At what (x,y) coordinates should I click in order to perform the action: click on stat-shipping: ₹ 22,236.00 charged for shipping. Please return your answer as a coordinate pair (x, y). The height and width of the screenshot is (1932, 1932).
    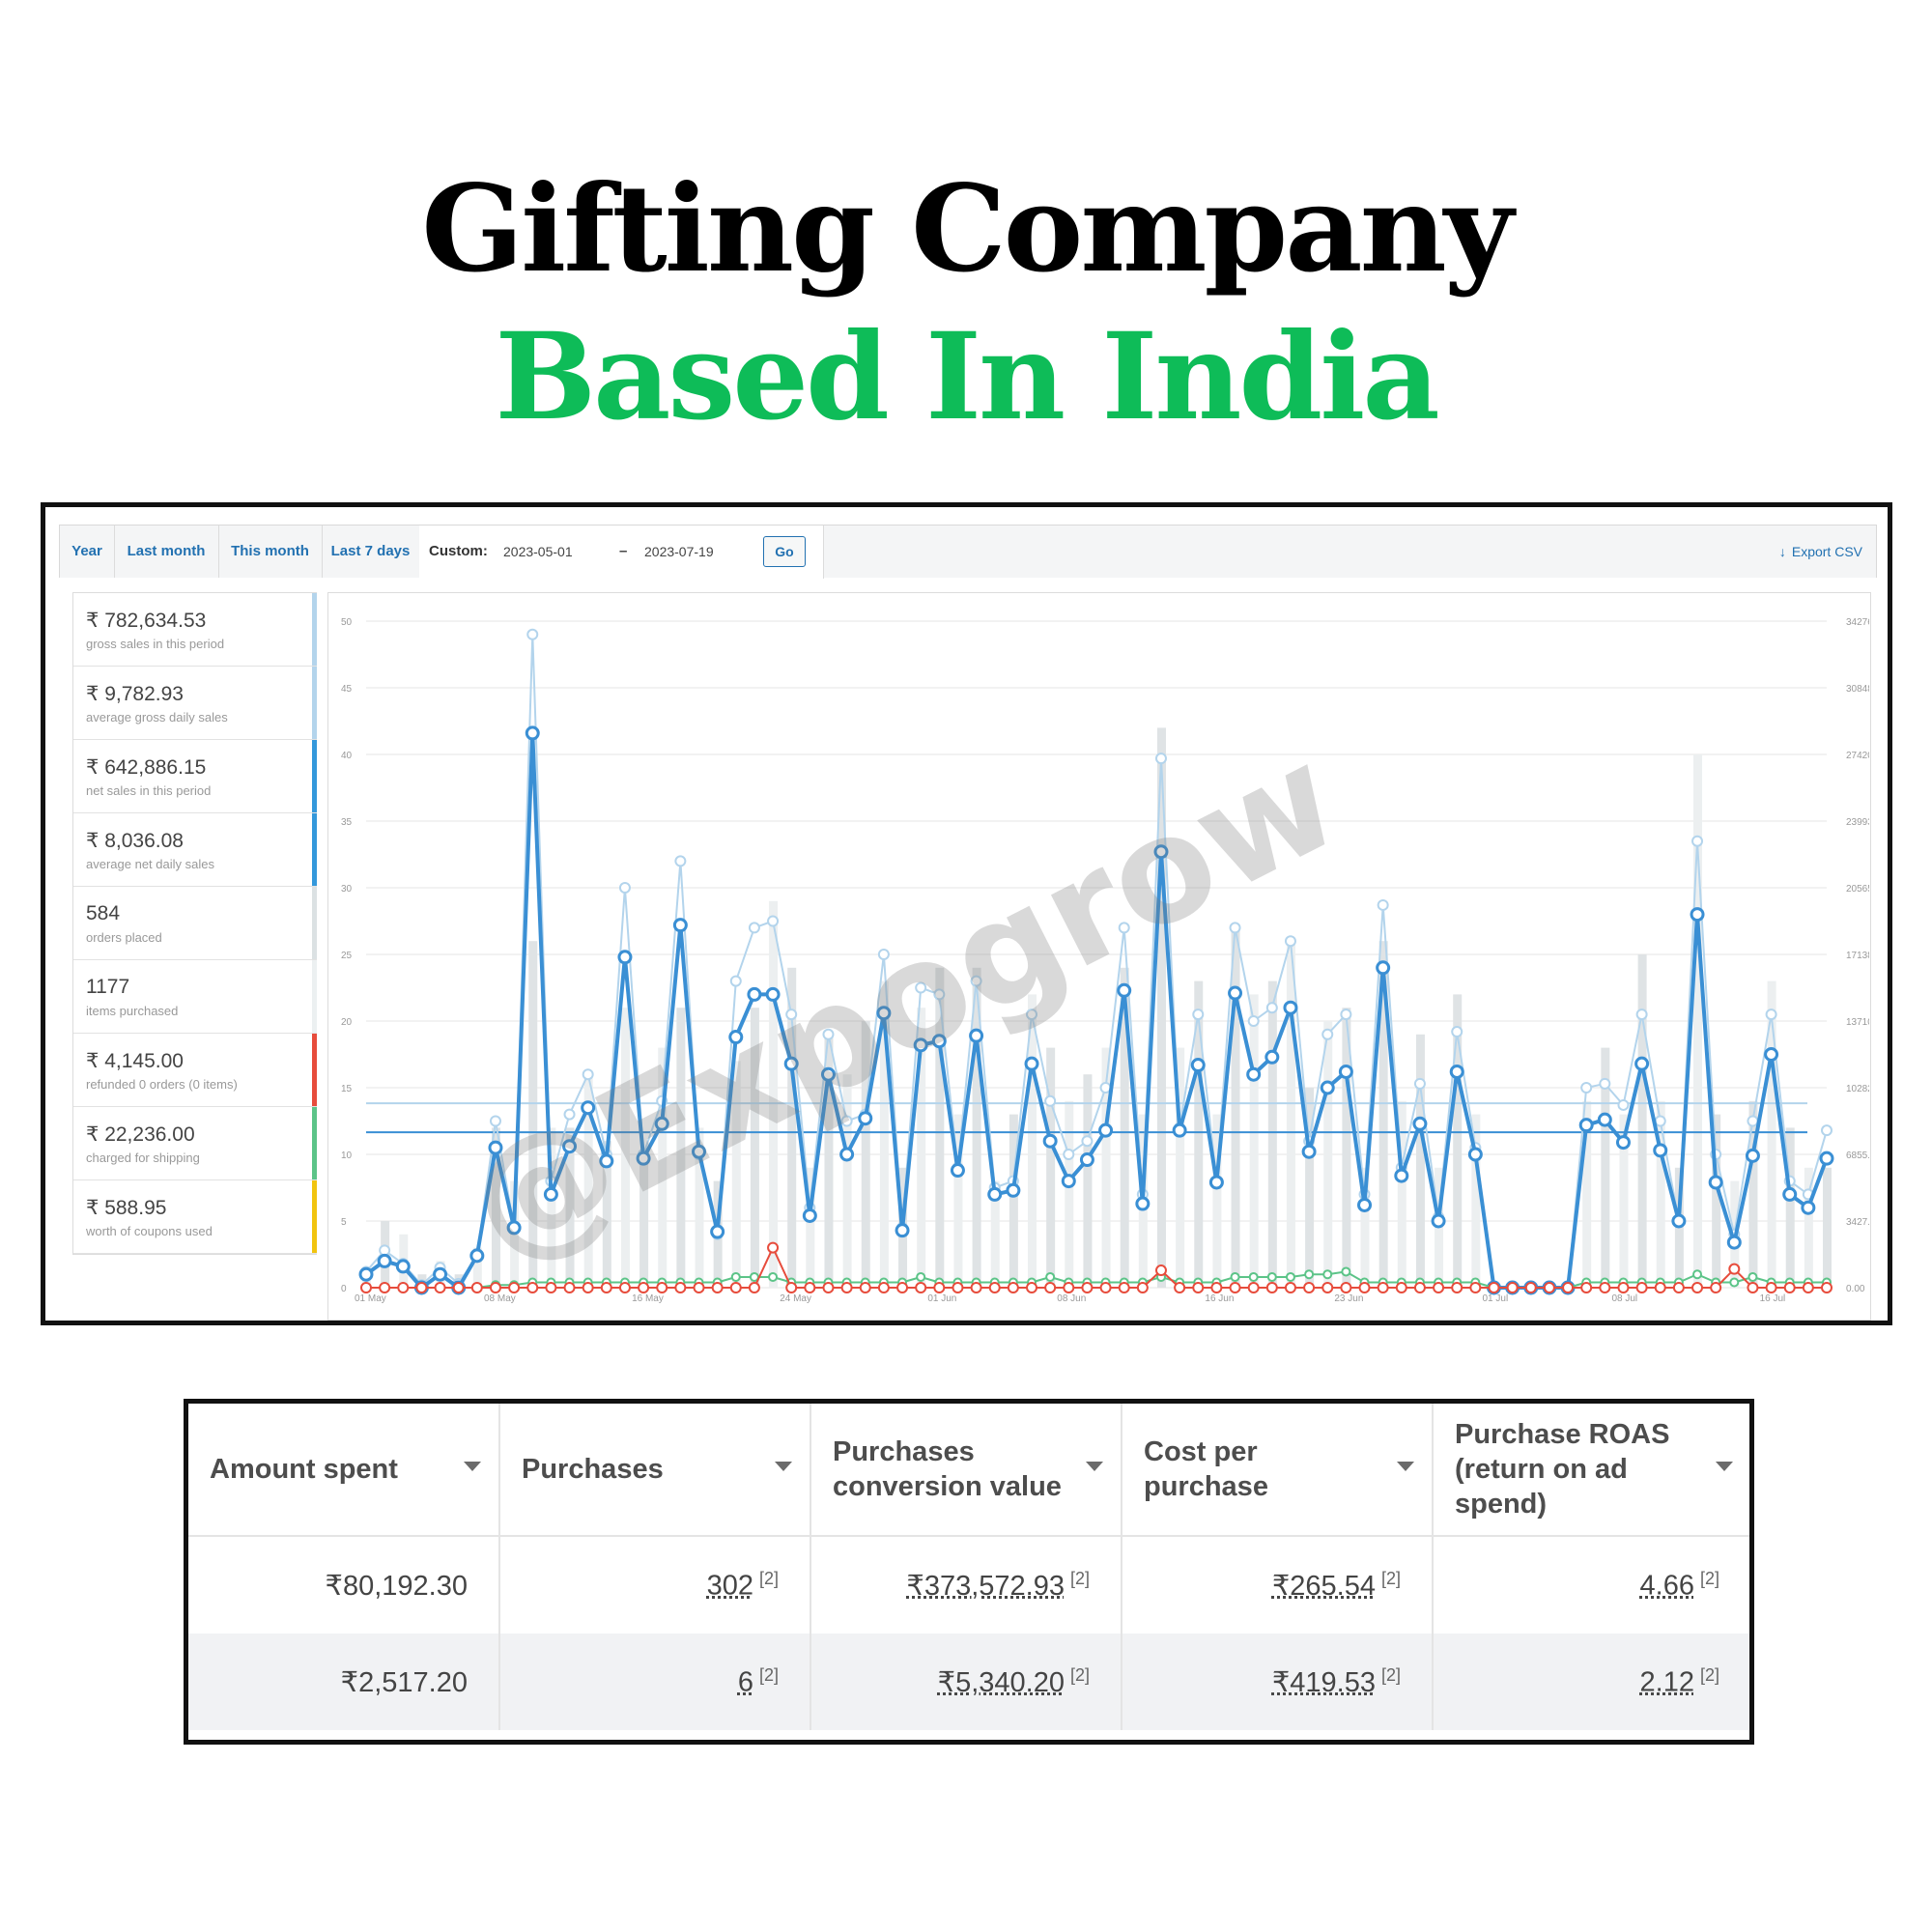
    Looking at the image, I should click on (195, 1143).